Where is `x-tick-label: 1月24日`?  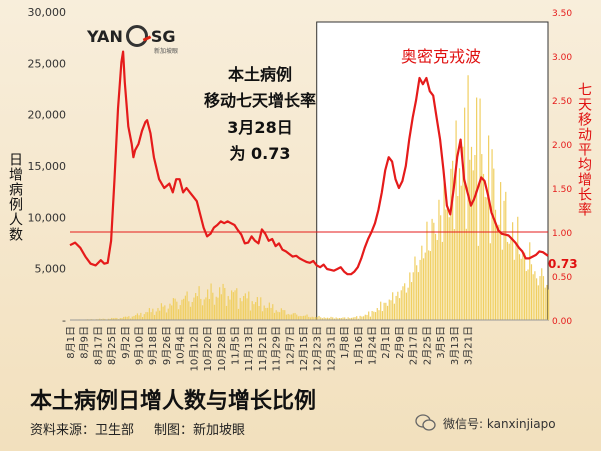
x-tick-label: 1月24日 is located at coordinates (373, 345).